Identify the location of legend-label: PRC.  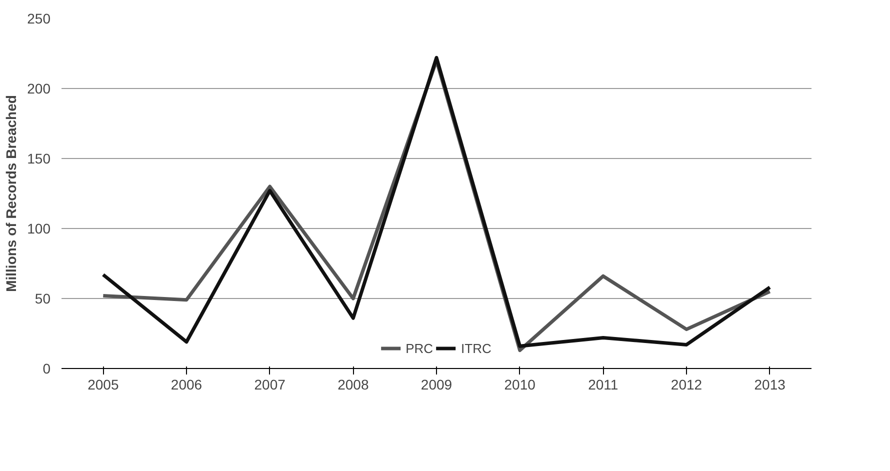
(420, 348).